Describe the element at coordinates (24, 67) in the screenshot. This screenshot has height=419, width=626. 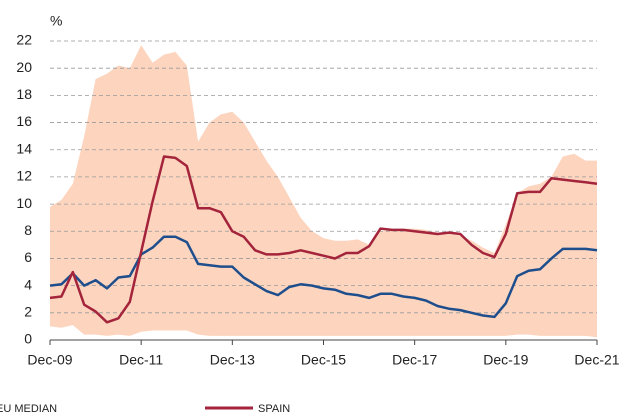
I see `y-tick-label: 20` at that location.